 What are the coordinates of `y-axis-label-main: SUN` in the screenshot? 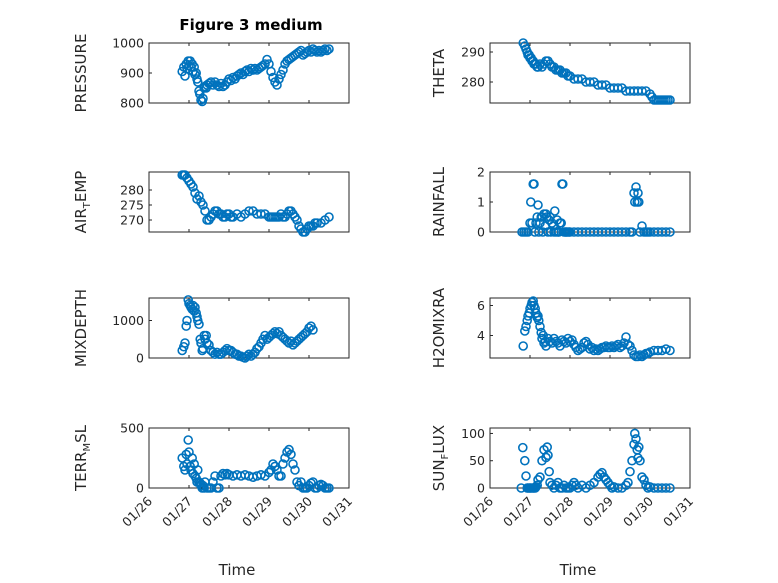 It's located at (439, 475).